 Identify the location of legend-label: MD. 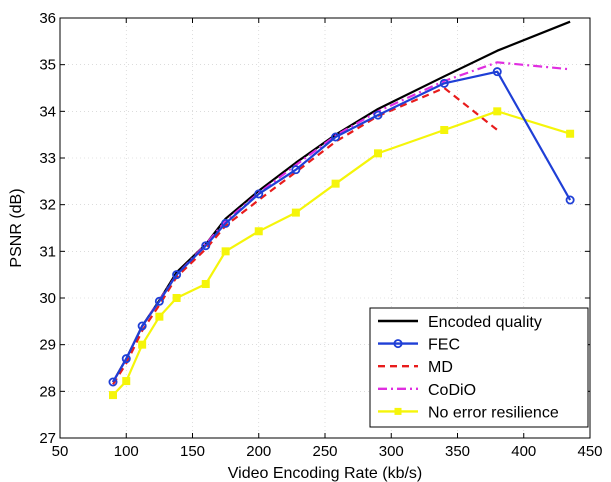
(440, 367).